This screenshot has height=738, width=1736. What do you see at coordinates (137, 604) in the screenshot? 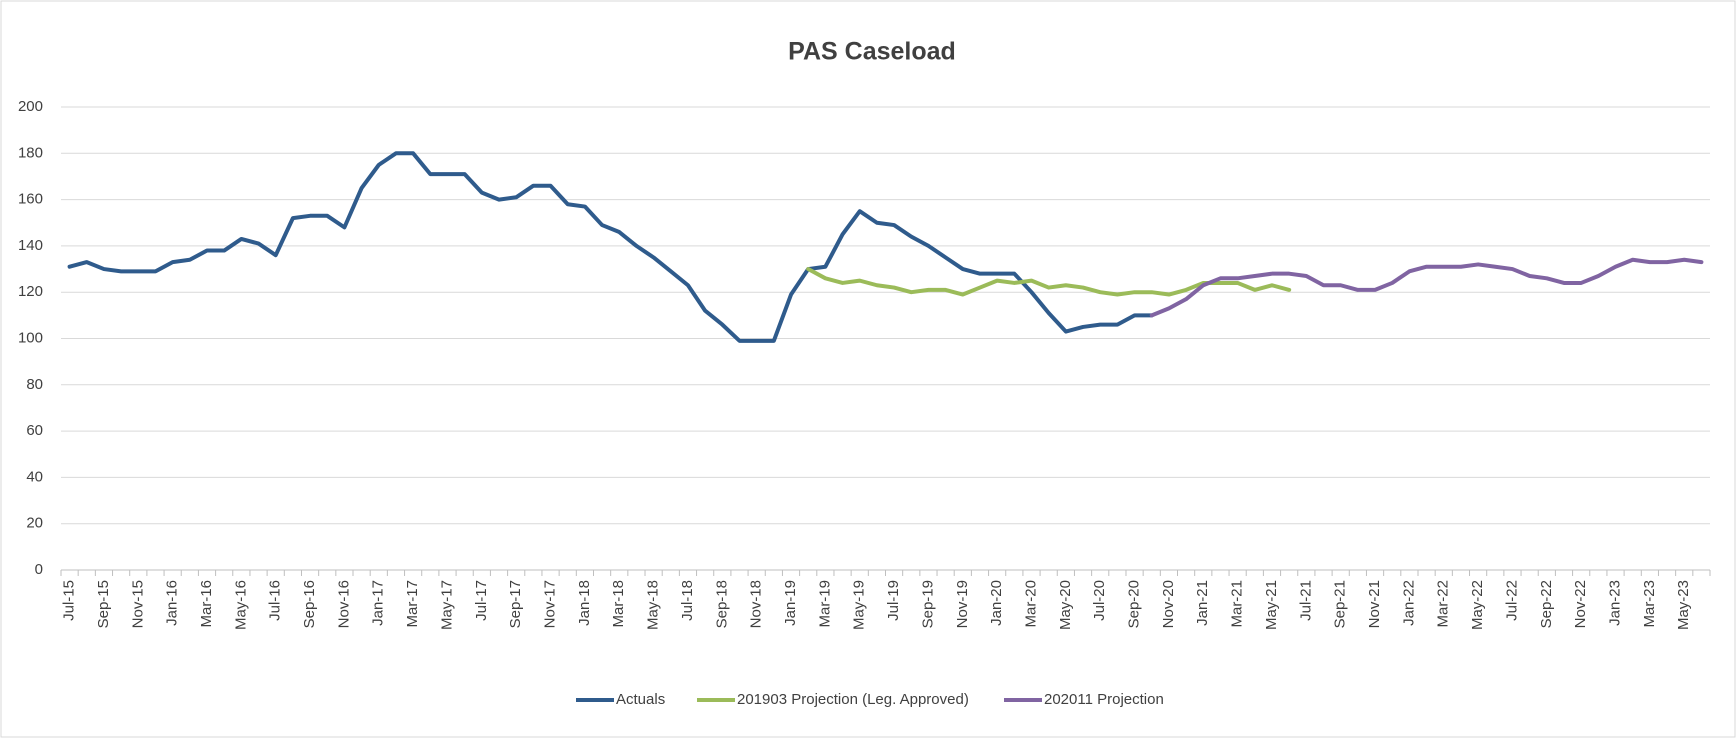
I see `x-tick-label: Nov-15` at bounding box center [137, 604].